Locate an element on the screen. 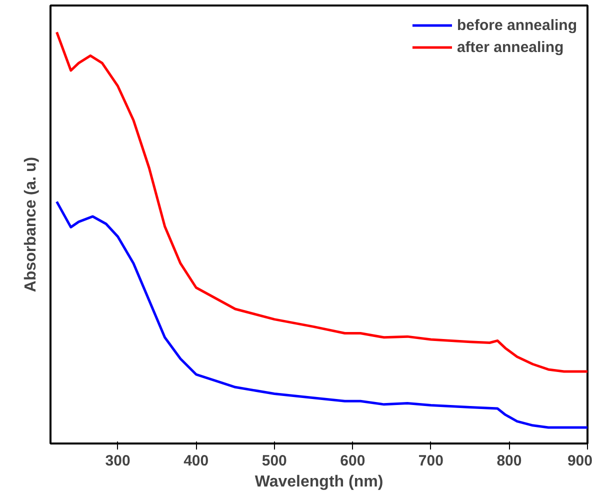  legend-label: after annealing is located at coordinates (510, 47).